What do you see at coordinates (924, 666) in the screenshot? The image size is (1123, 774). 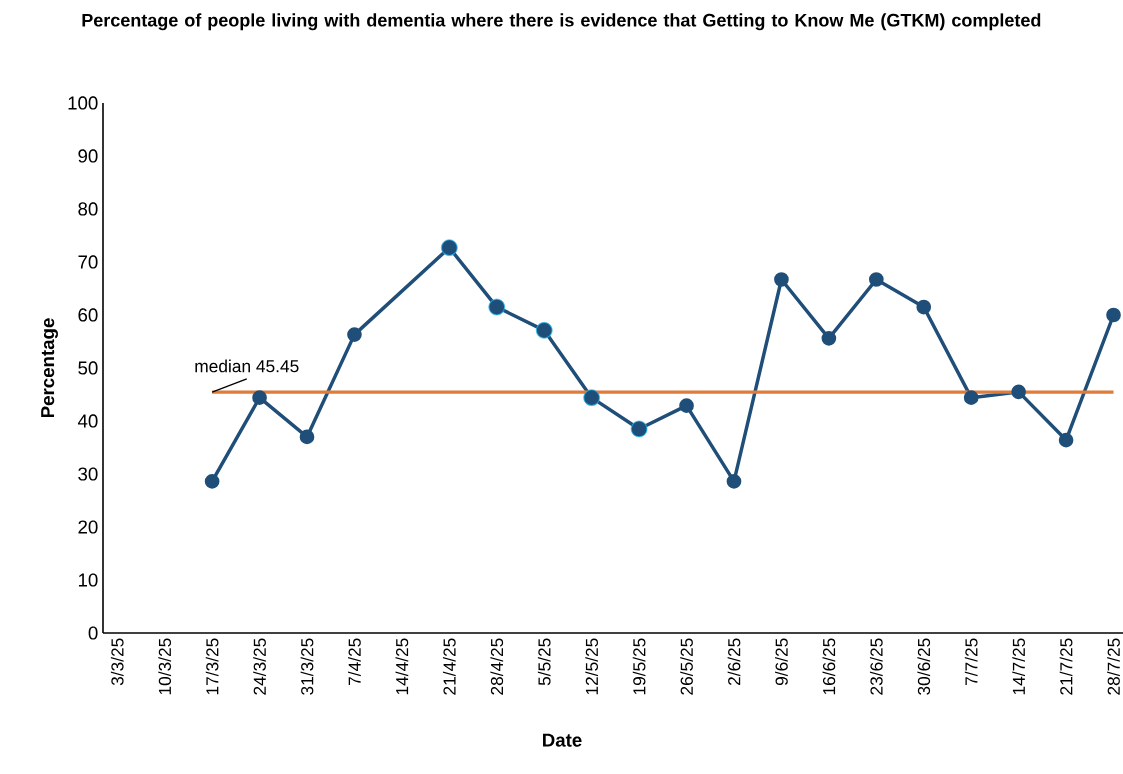 I see `x-tick-label: 30/6/25` at bounding box center [924, 666].